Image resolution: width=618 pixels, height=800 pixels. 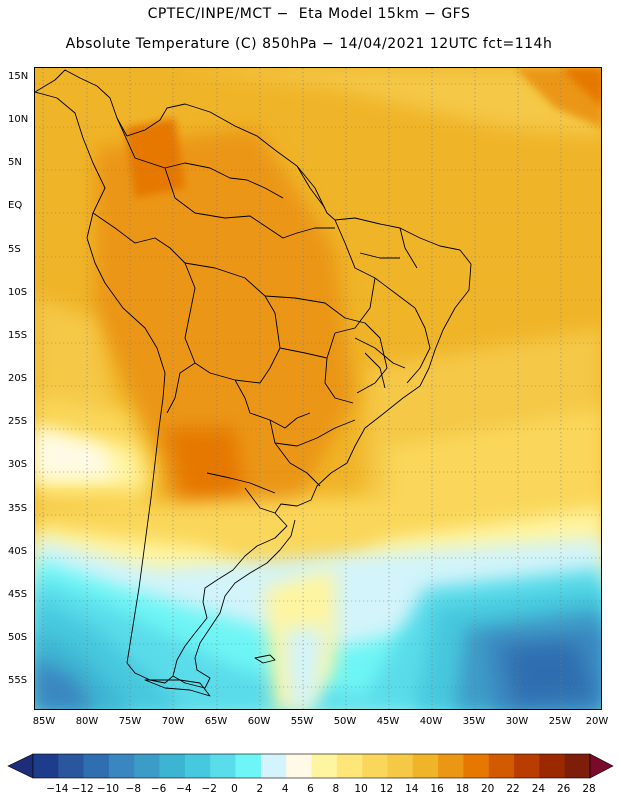 What do you see at coordinates (386, 789) in the screenshot?
I see `colorbar-tick-label: 12` at bounding box center [386, 789].